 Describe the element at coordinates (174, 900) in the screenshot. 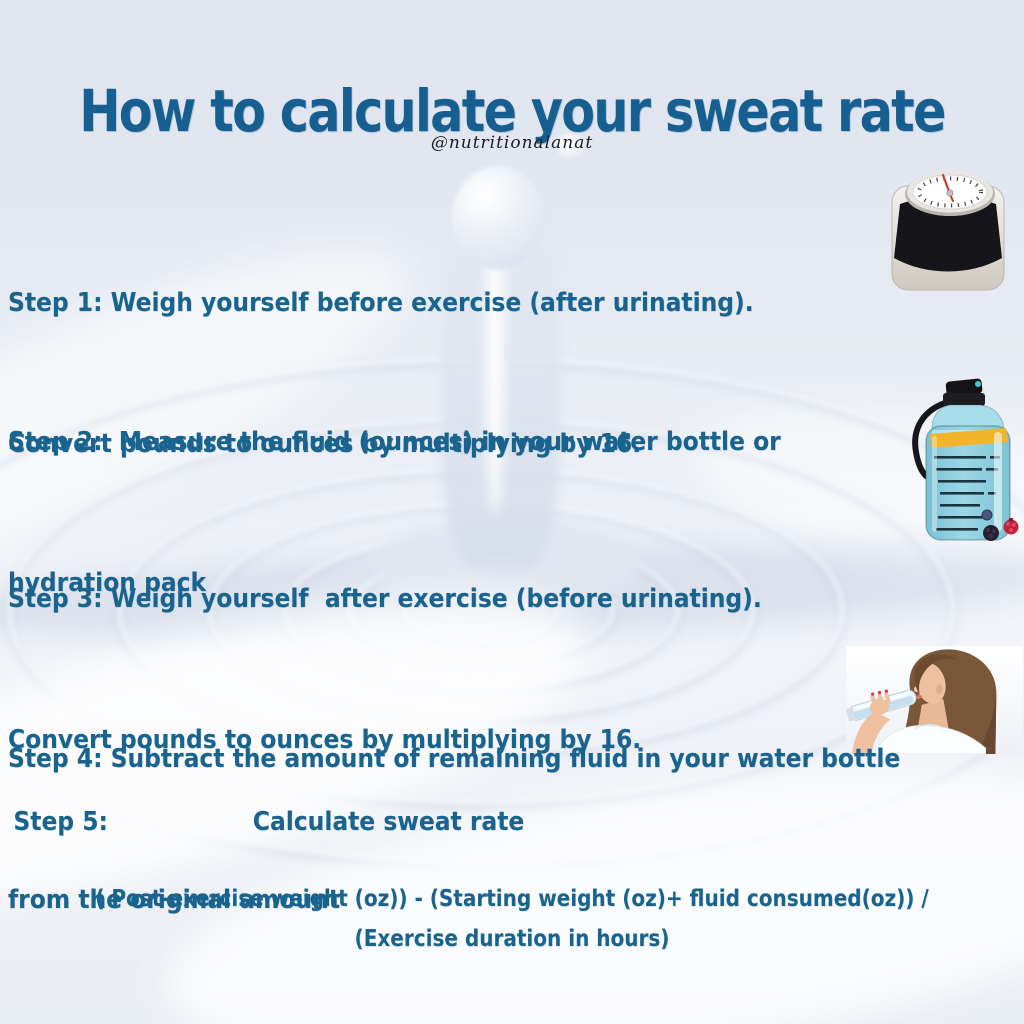

I see `step-4-line-2: from the original amount` at that location.